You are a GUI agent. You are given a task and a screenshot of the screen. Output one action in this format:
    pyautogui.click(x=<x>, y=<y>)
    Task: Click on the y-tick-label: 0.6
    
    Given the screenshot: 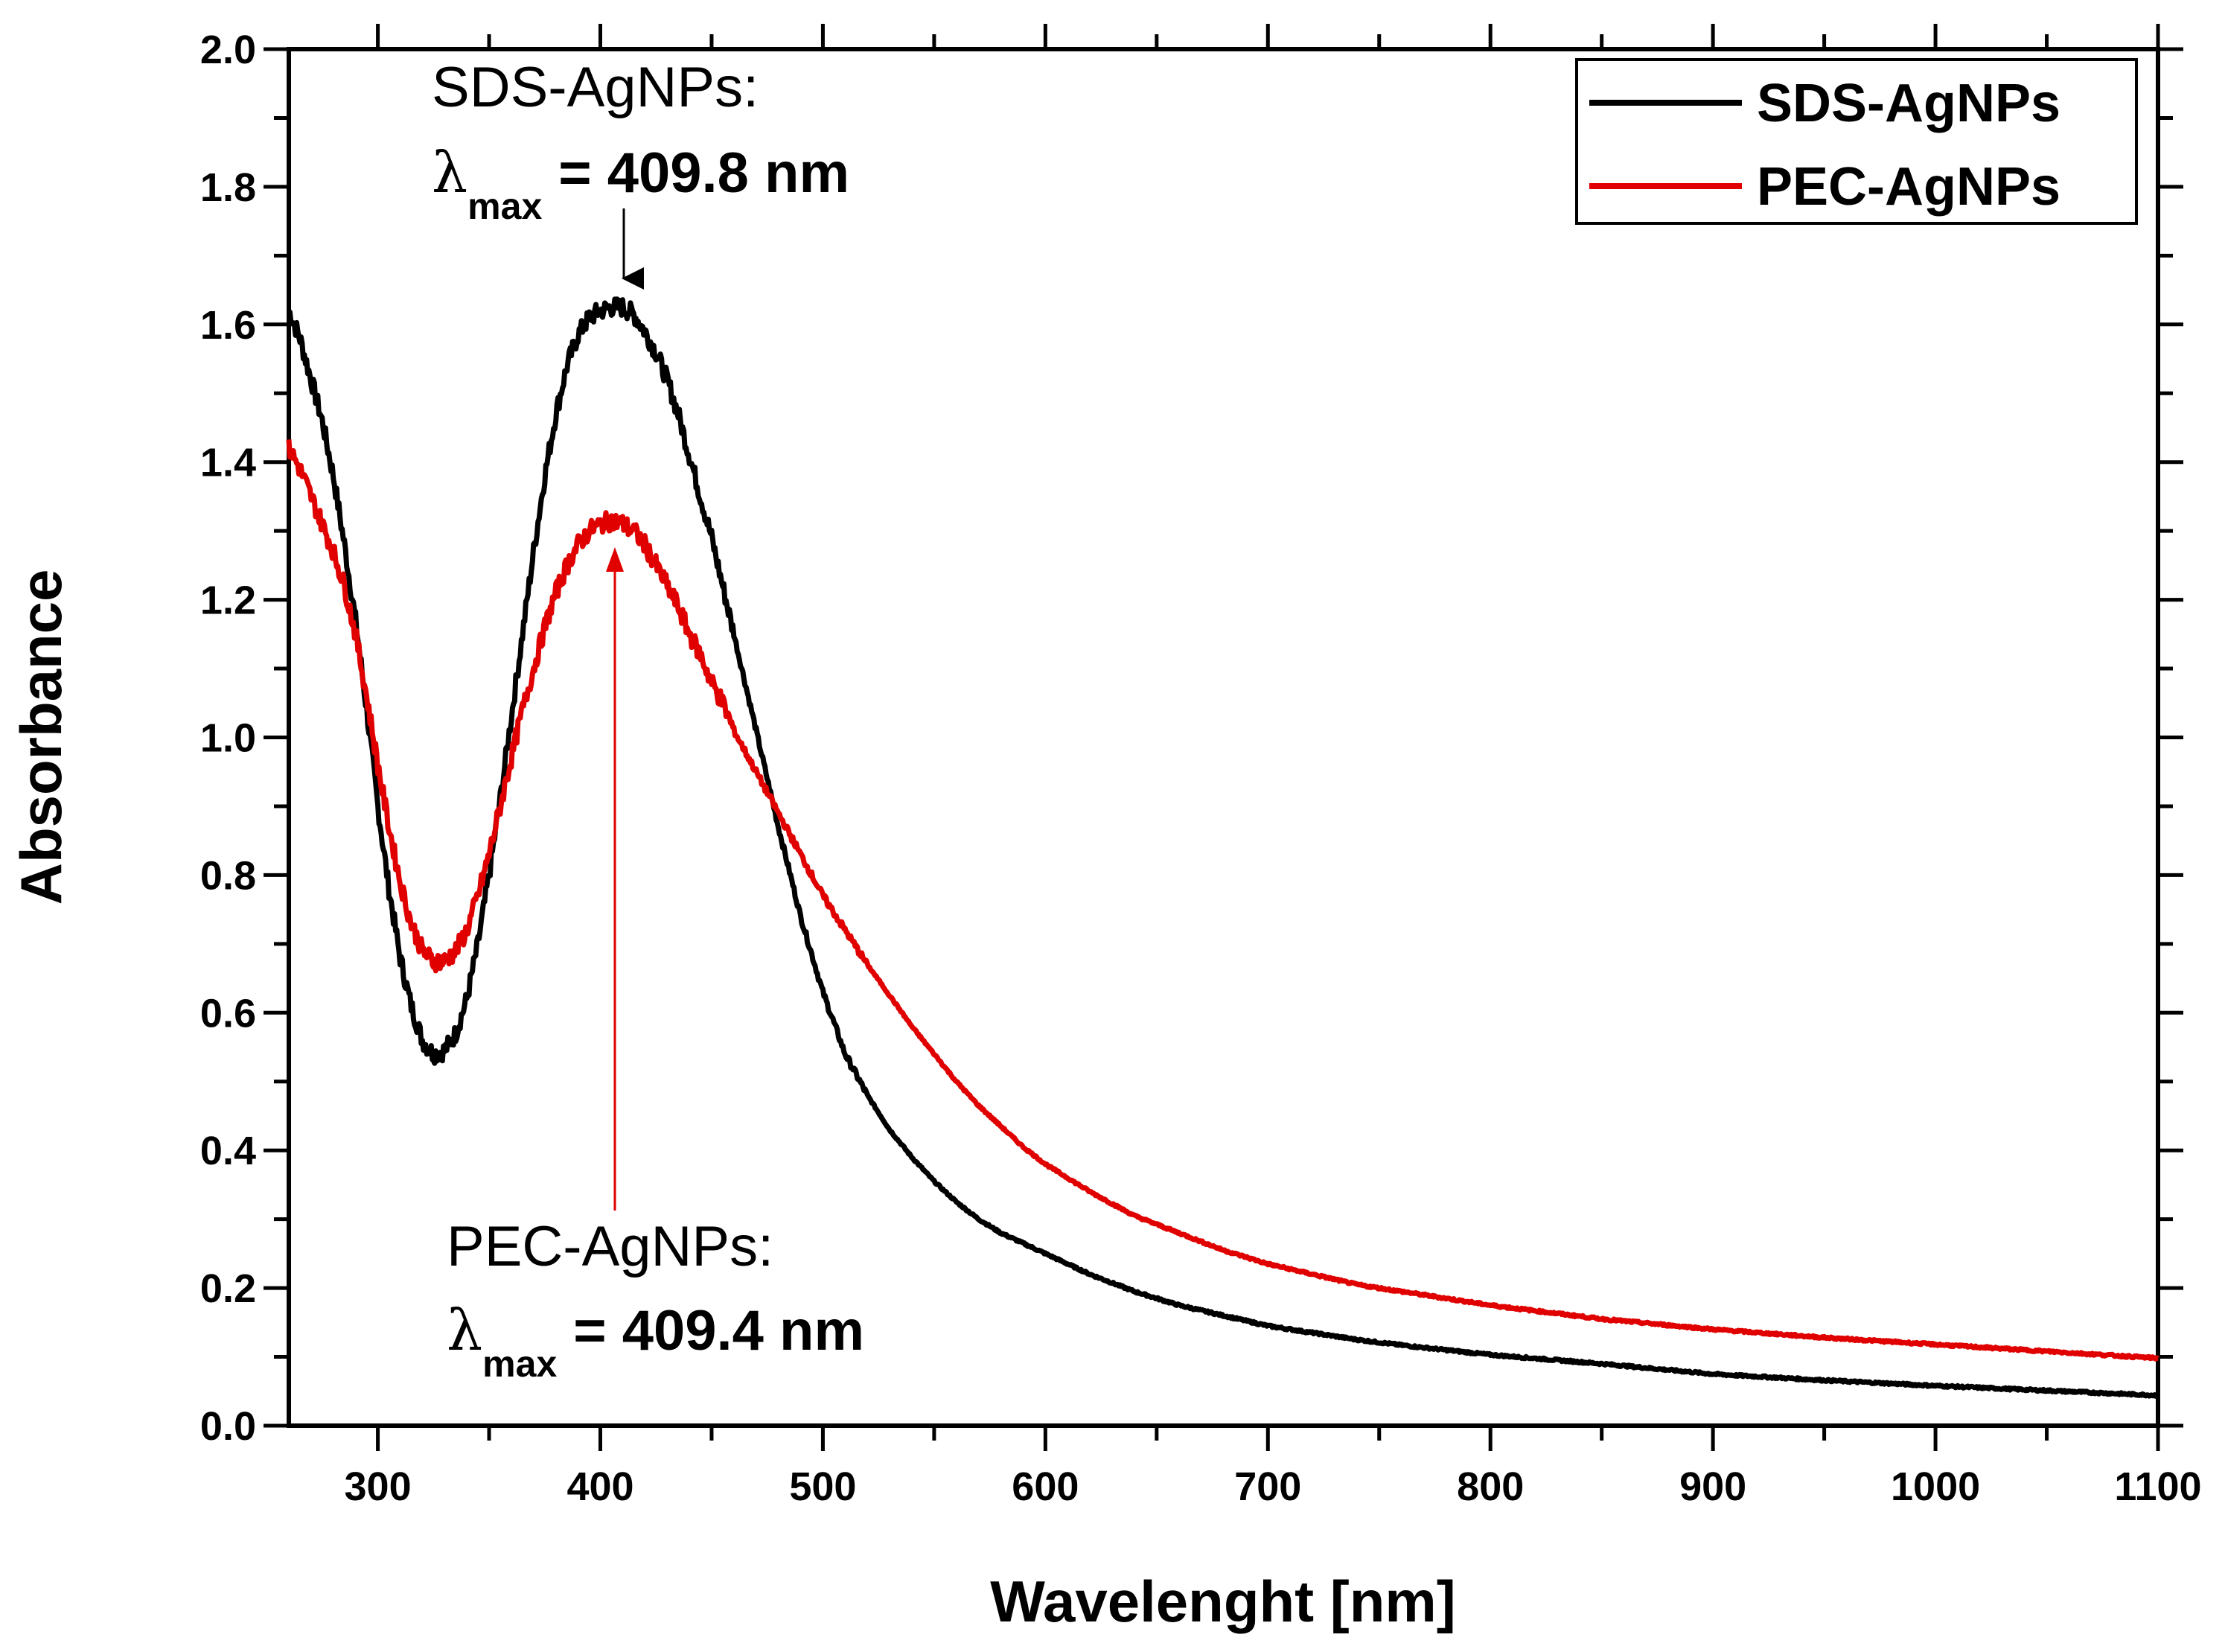 What is the action you would take?
    pyautogui.click(x=228, y=1013)
    